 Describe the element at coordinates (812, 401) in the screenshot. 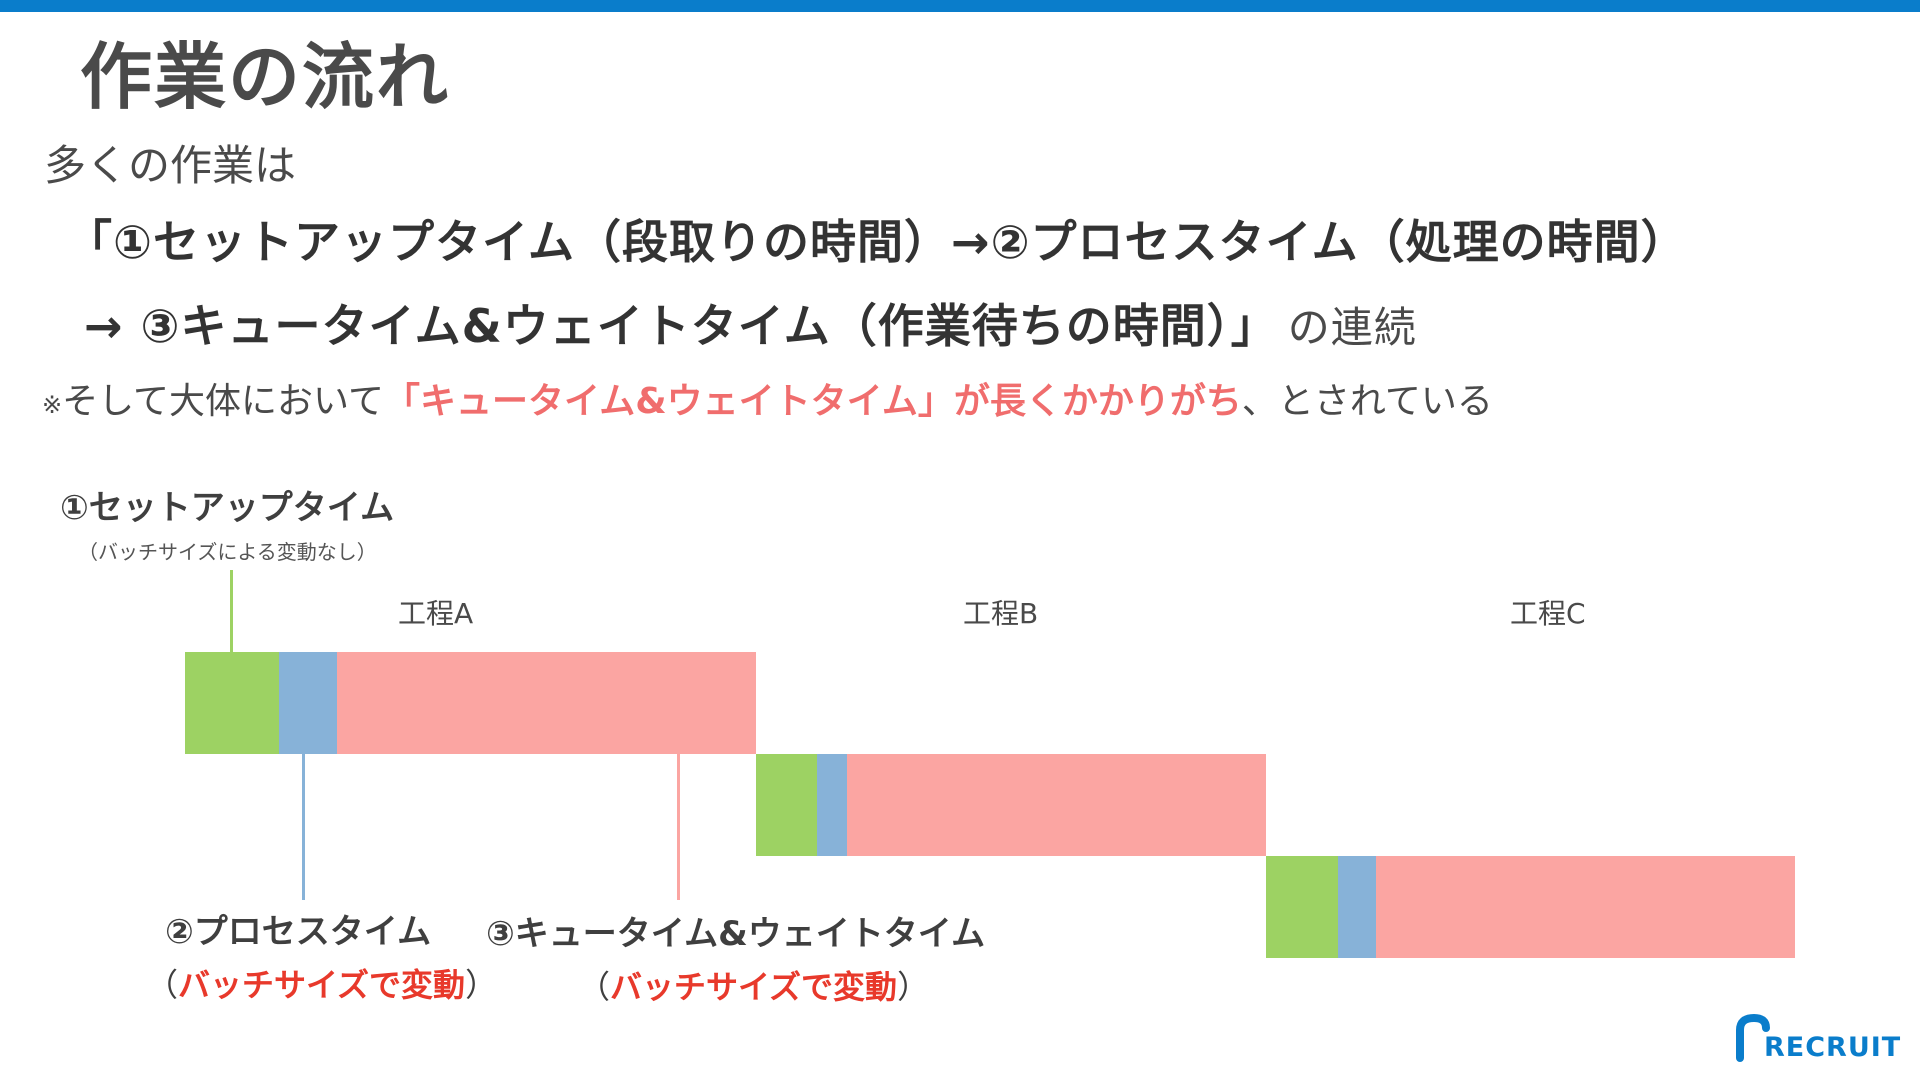

I see `note-emphasis: 「キュータイム&ウェイトタイム」が長くかかりがち` at that location.